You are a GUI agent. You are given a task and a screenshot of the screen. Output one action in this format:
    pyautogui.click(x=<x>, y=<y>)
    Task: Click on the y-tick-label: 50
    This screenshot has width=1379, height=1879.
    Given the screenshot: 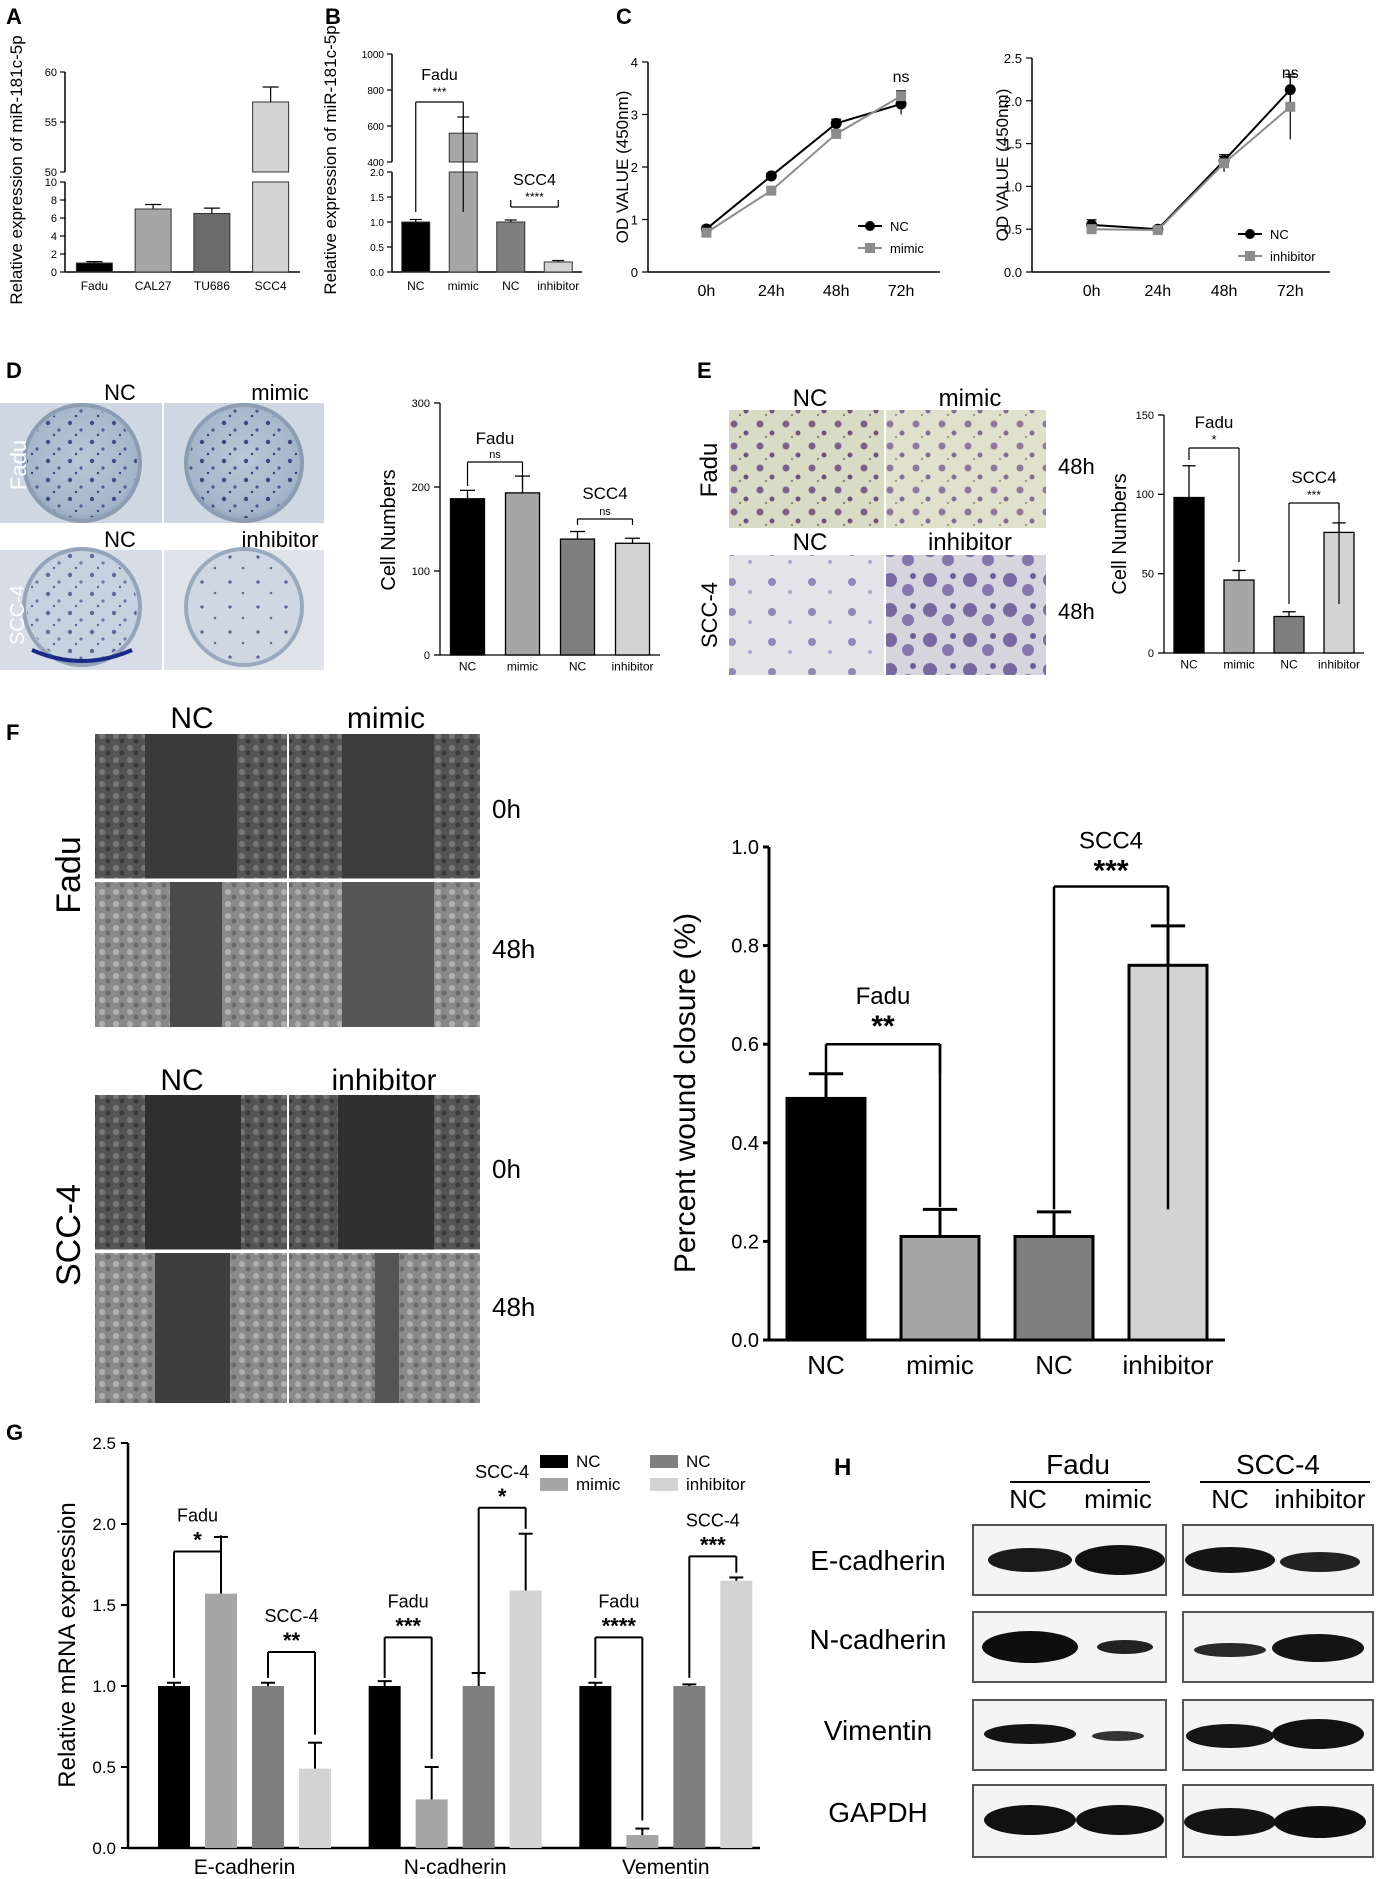 What is the action you would take?
    pyautogui.click(x=51, y=173)
    